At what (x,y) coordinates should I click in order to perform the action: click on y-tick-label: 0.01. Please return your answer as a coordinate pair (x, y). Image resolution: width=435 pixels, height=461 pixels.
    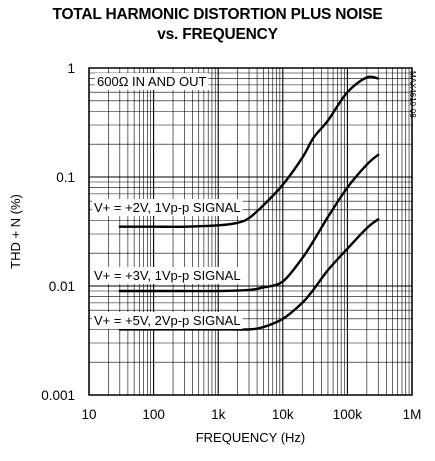
    Looking at the image, I should click on (62, 286).